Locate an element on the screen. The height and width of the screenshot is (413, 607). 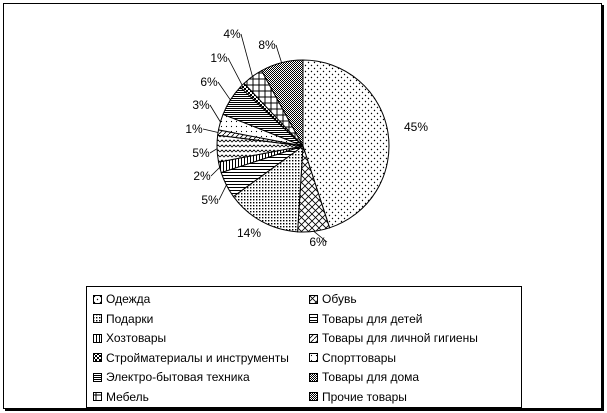
pie-slices is located at coordinates (303, 146).